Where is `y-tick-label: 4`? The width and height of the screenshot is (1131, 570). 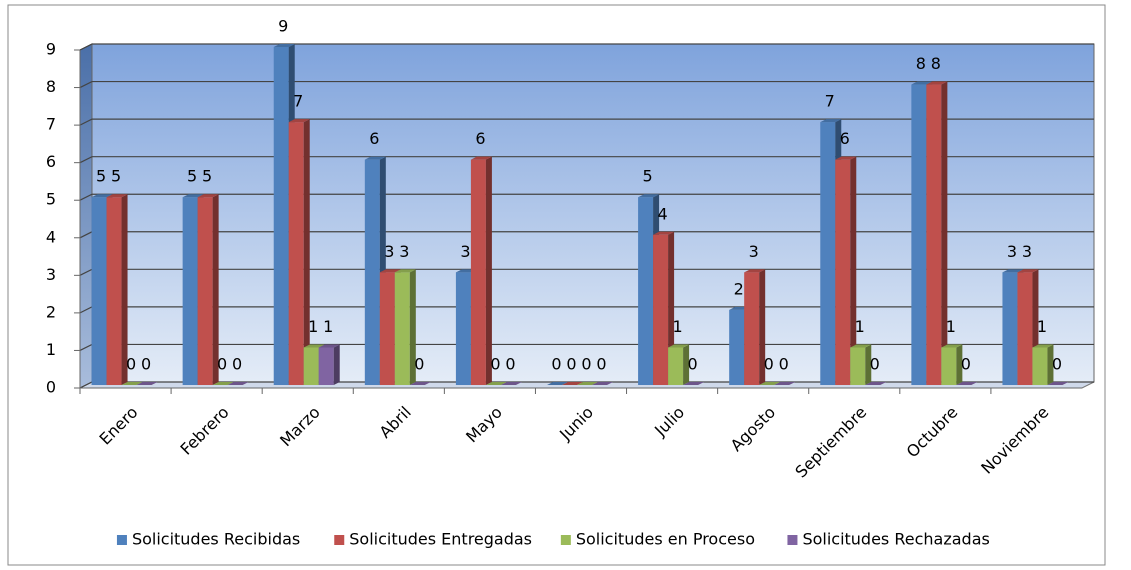
y-tick-label: 4 is located at coordinates (51, 236).